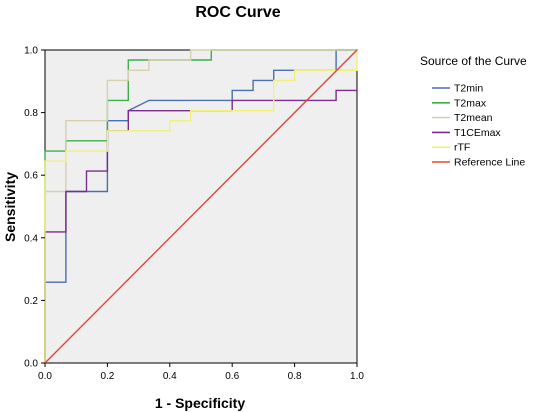 The height and width of the screenshot is (412, 542). I want to click on x-axis-label: 1 - Specificity, so click(200, 403).